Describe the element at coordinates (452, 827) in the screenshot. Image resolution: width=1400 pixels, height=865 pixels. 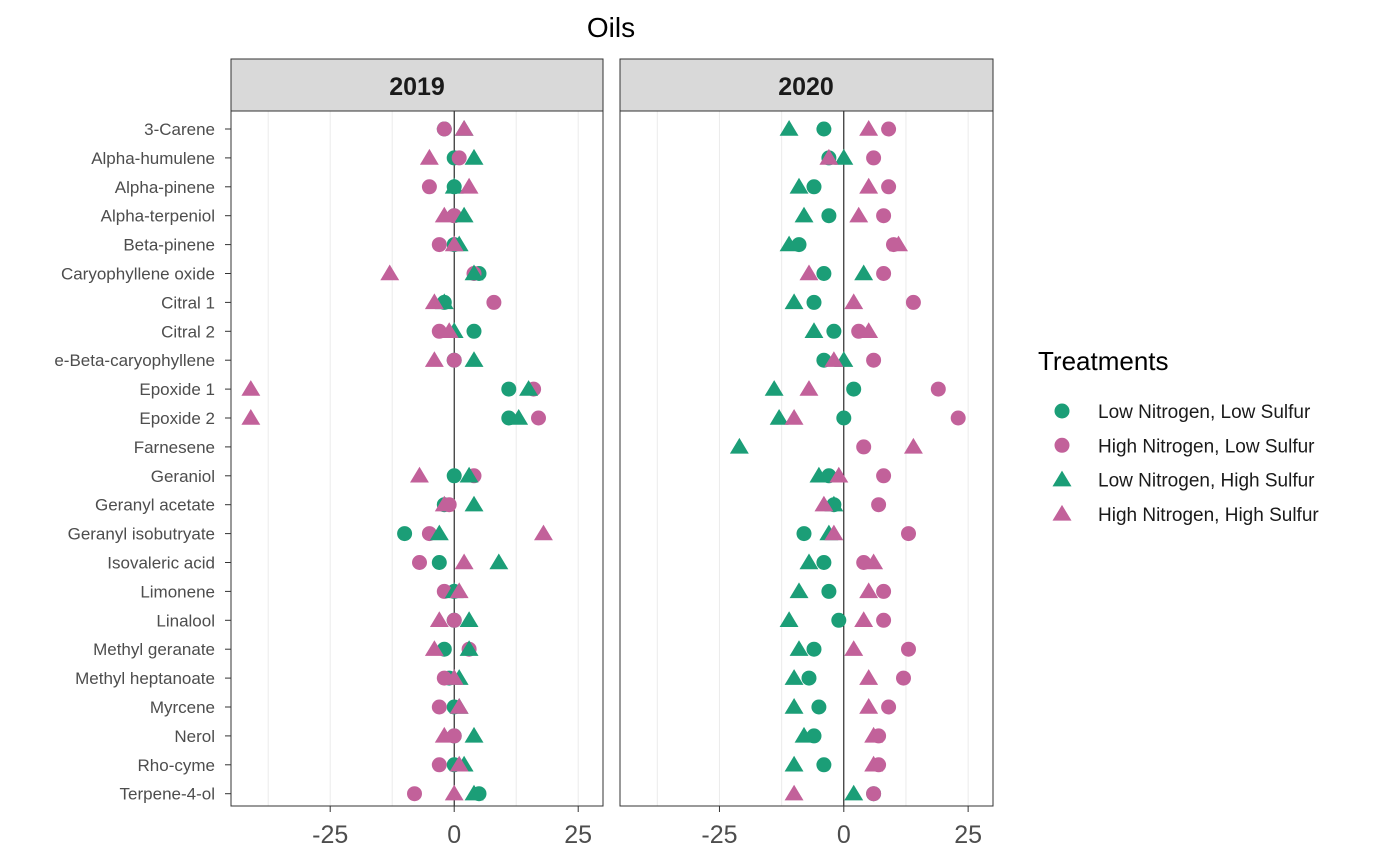
I see `x-axis: -25 0 25` at that location.